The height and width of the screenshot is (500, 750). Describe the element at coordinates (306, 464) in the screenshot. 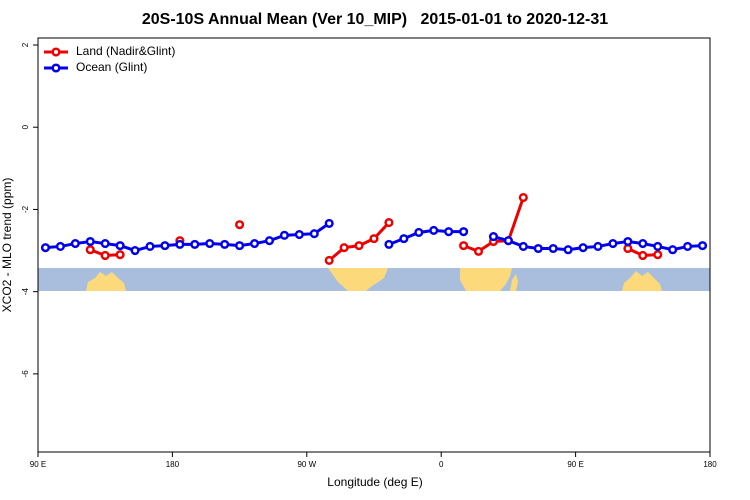

I see `x-tick-label: 90 W` at that location.